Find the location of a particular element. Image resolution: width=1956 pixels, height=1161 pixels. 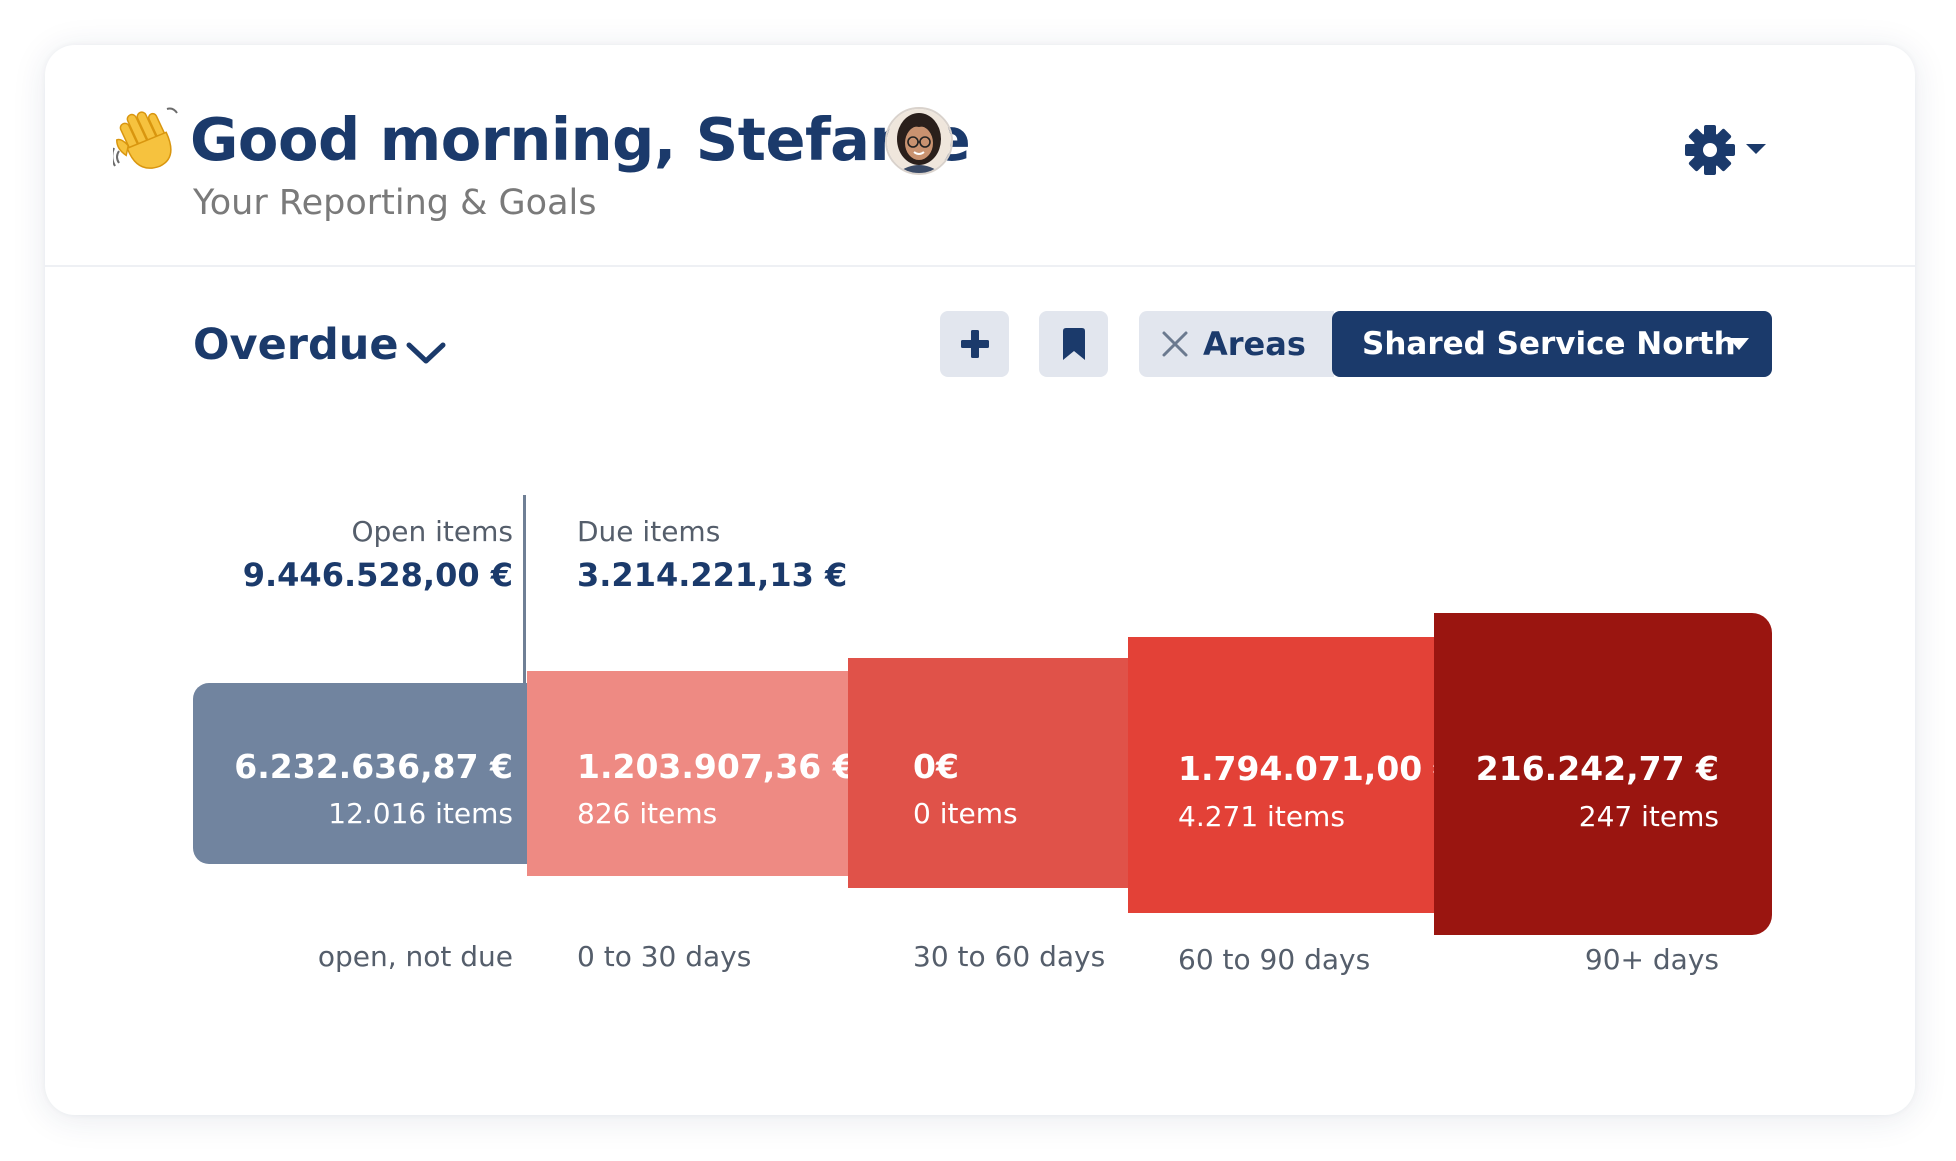

bucket-label: 30 to 60 days is located at coordinates (1009, 956).